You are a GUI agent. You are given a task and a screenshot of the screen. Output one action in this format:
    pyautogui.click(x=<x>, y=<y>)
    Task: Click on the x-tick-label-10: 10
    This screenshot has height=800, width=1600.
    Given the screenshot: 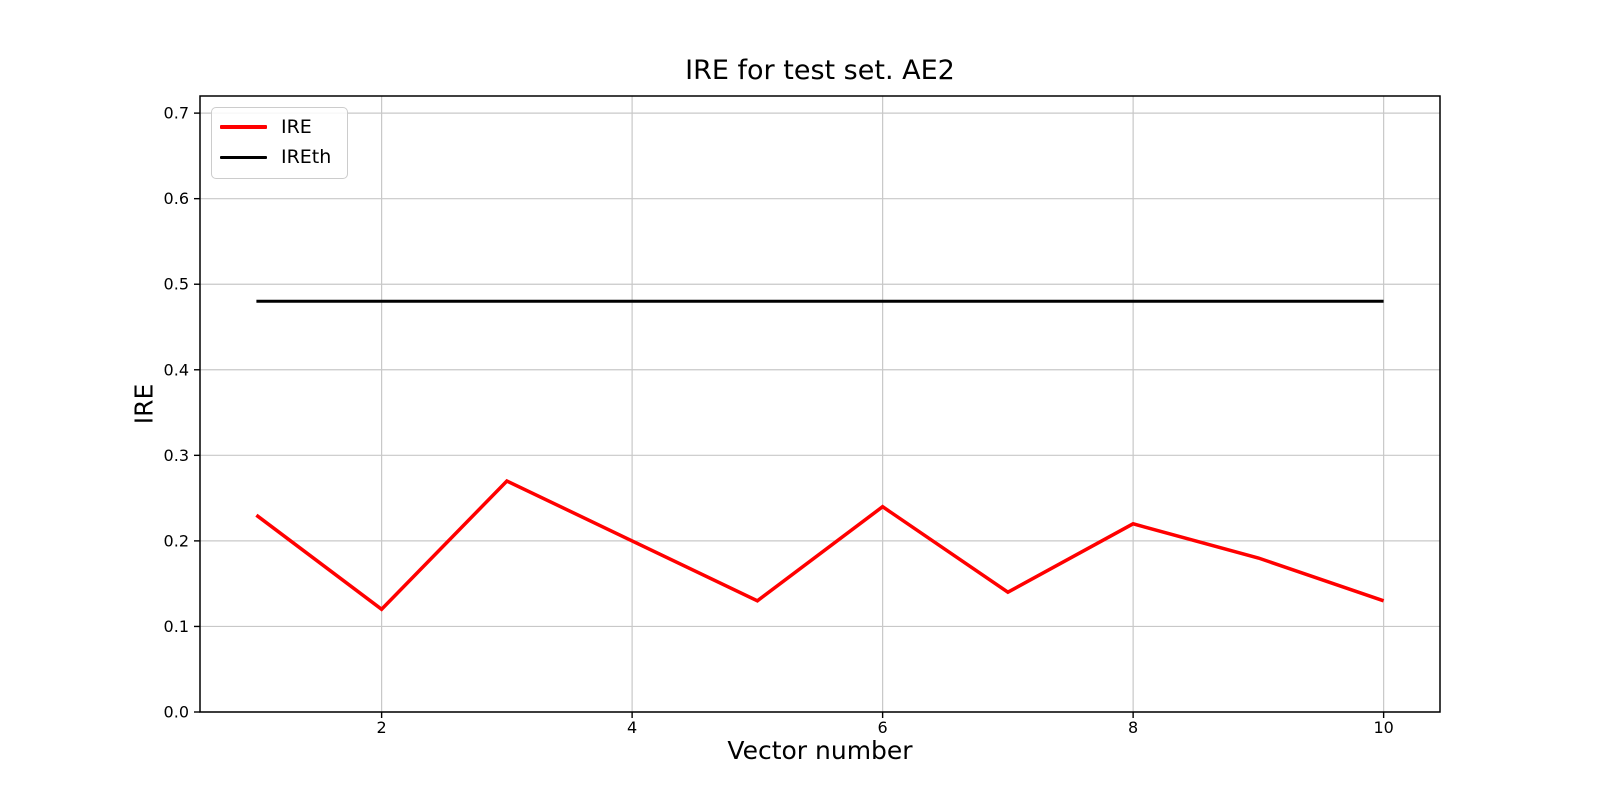 What is the action you would take?
    pyautogui.click(x=1383, y=727)
    